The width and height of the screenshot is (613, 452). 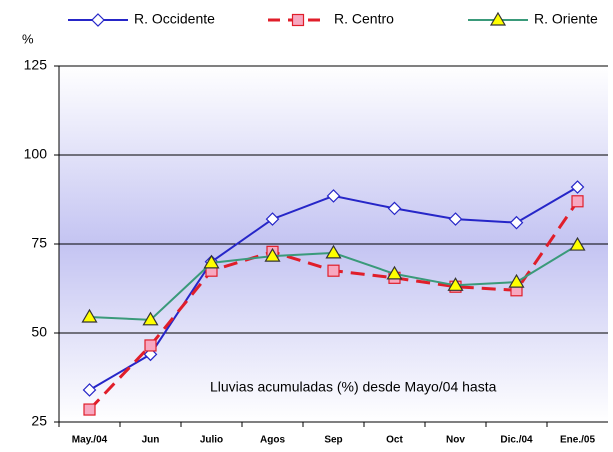 I want to click on legend-label: R. Occidente, so click(x=174, y=19).